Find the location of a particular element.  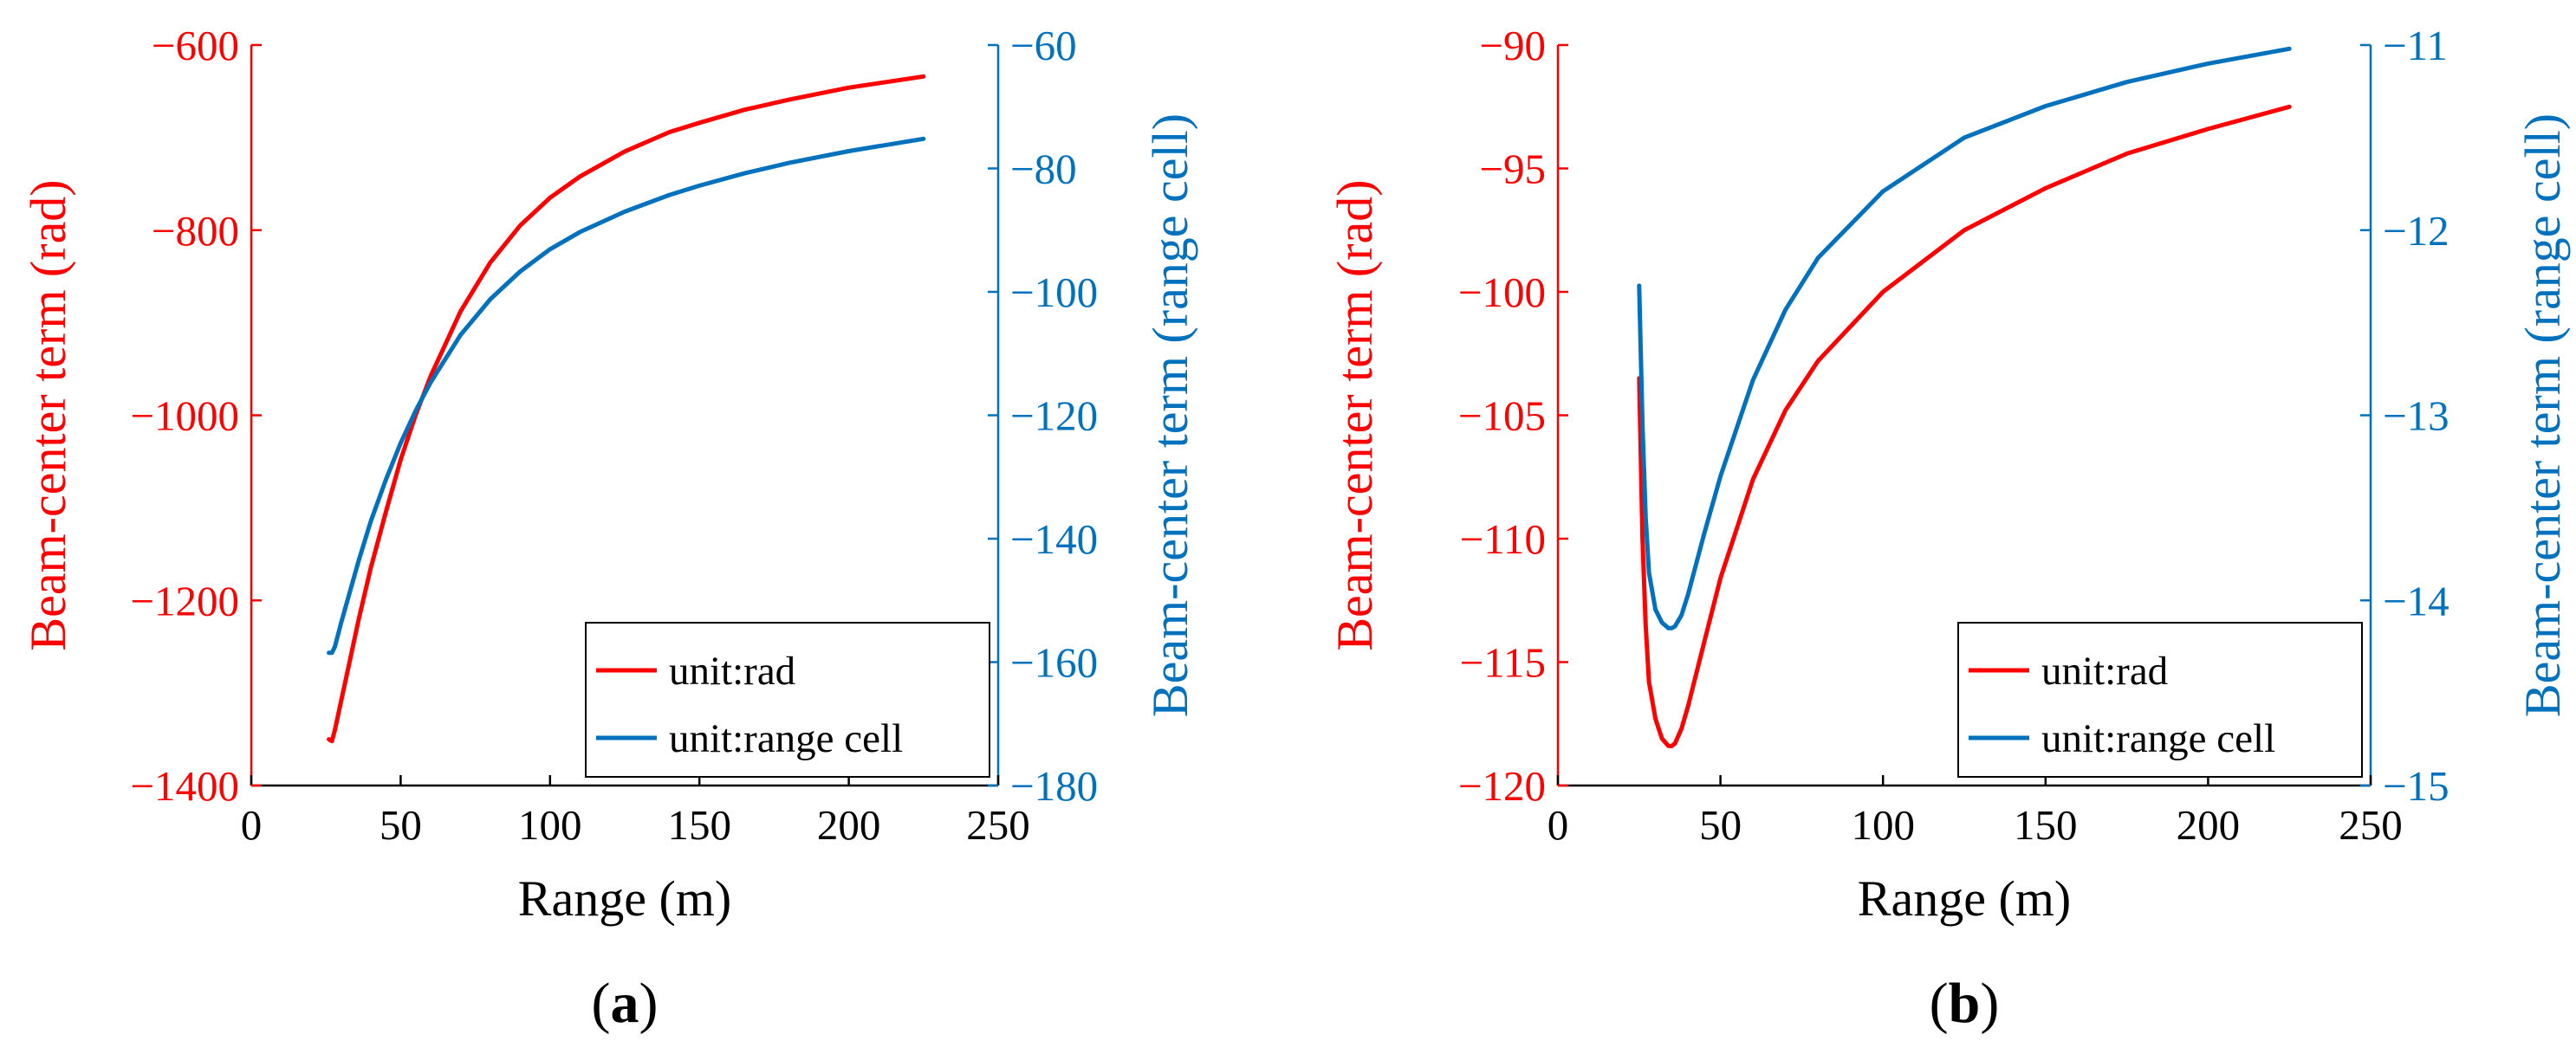

left-y-tick-label: −1000 is located at coordinates (185, 416).